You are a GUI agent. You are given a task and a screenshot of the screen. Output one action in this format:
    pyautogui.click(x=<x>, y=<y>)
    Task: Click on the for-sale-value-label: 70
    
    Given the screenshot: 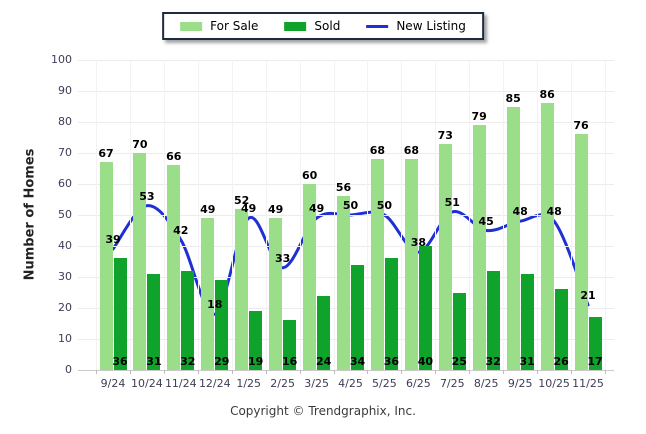 What is the action you would take?
    pyautogui.click(x=140, y=144)
    